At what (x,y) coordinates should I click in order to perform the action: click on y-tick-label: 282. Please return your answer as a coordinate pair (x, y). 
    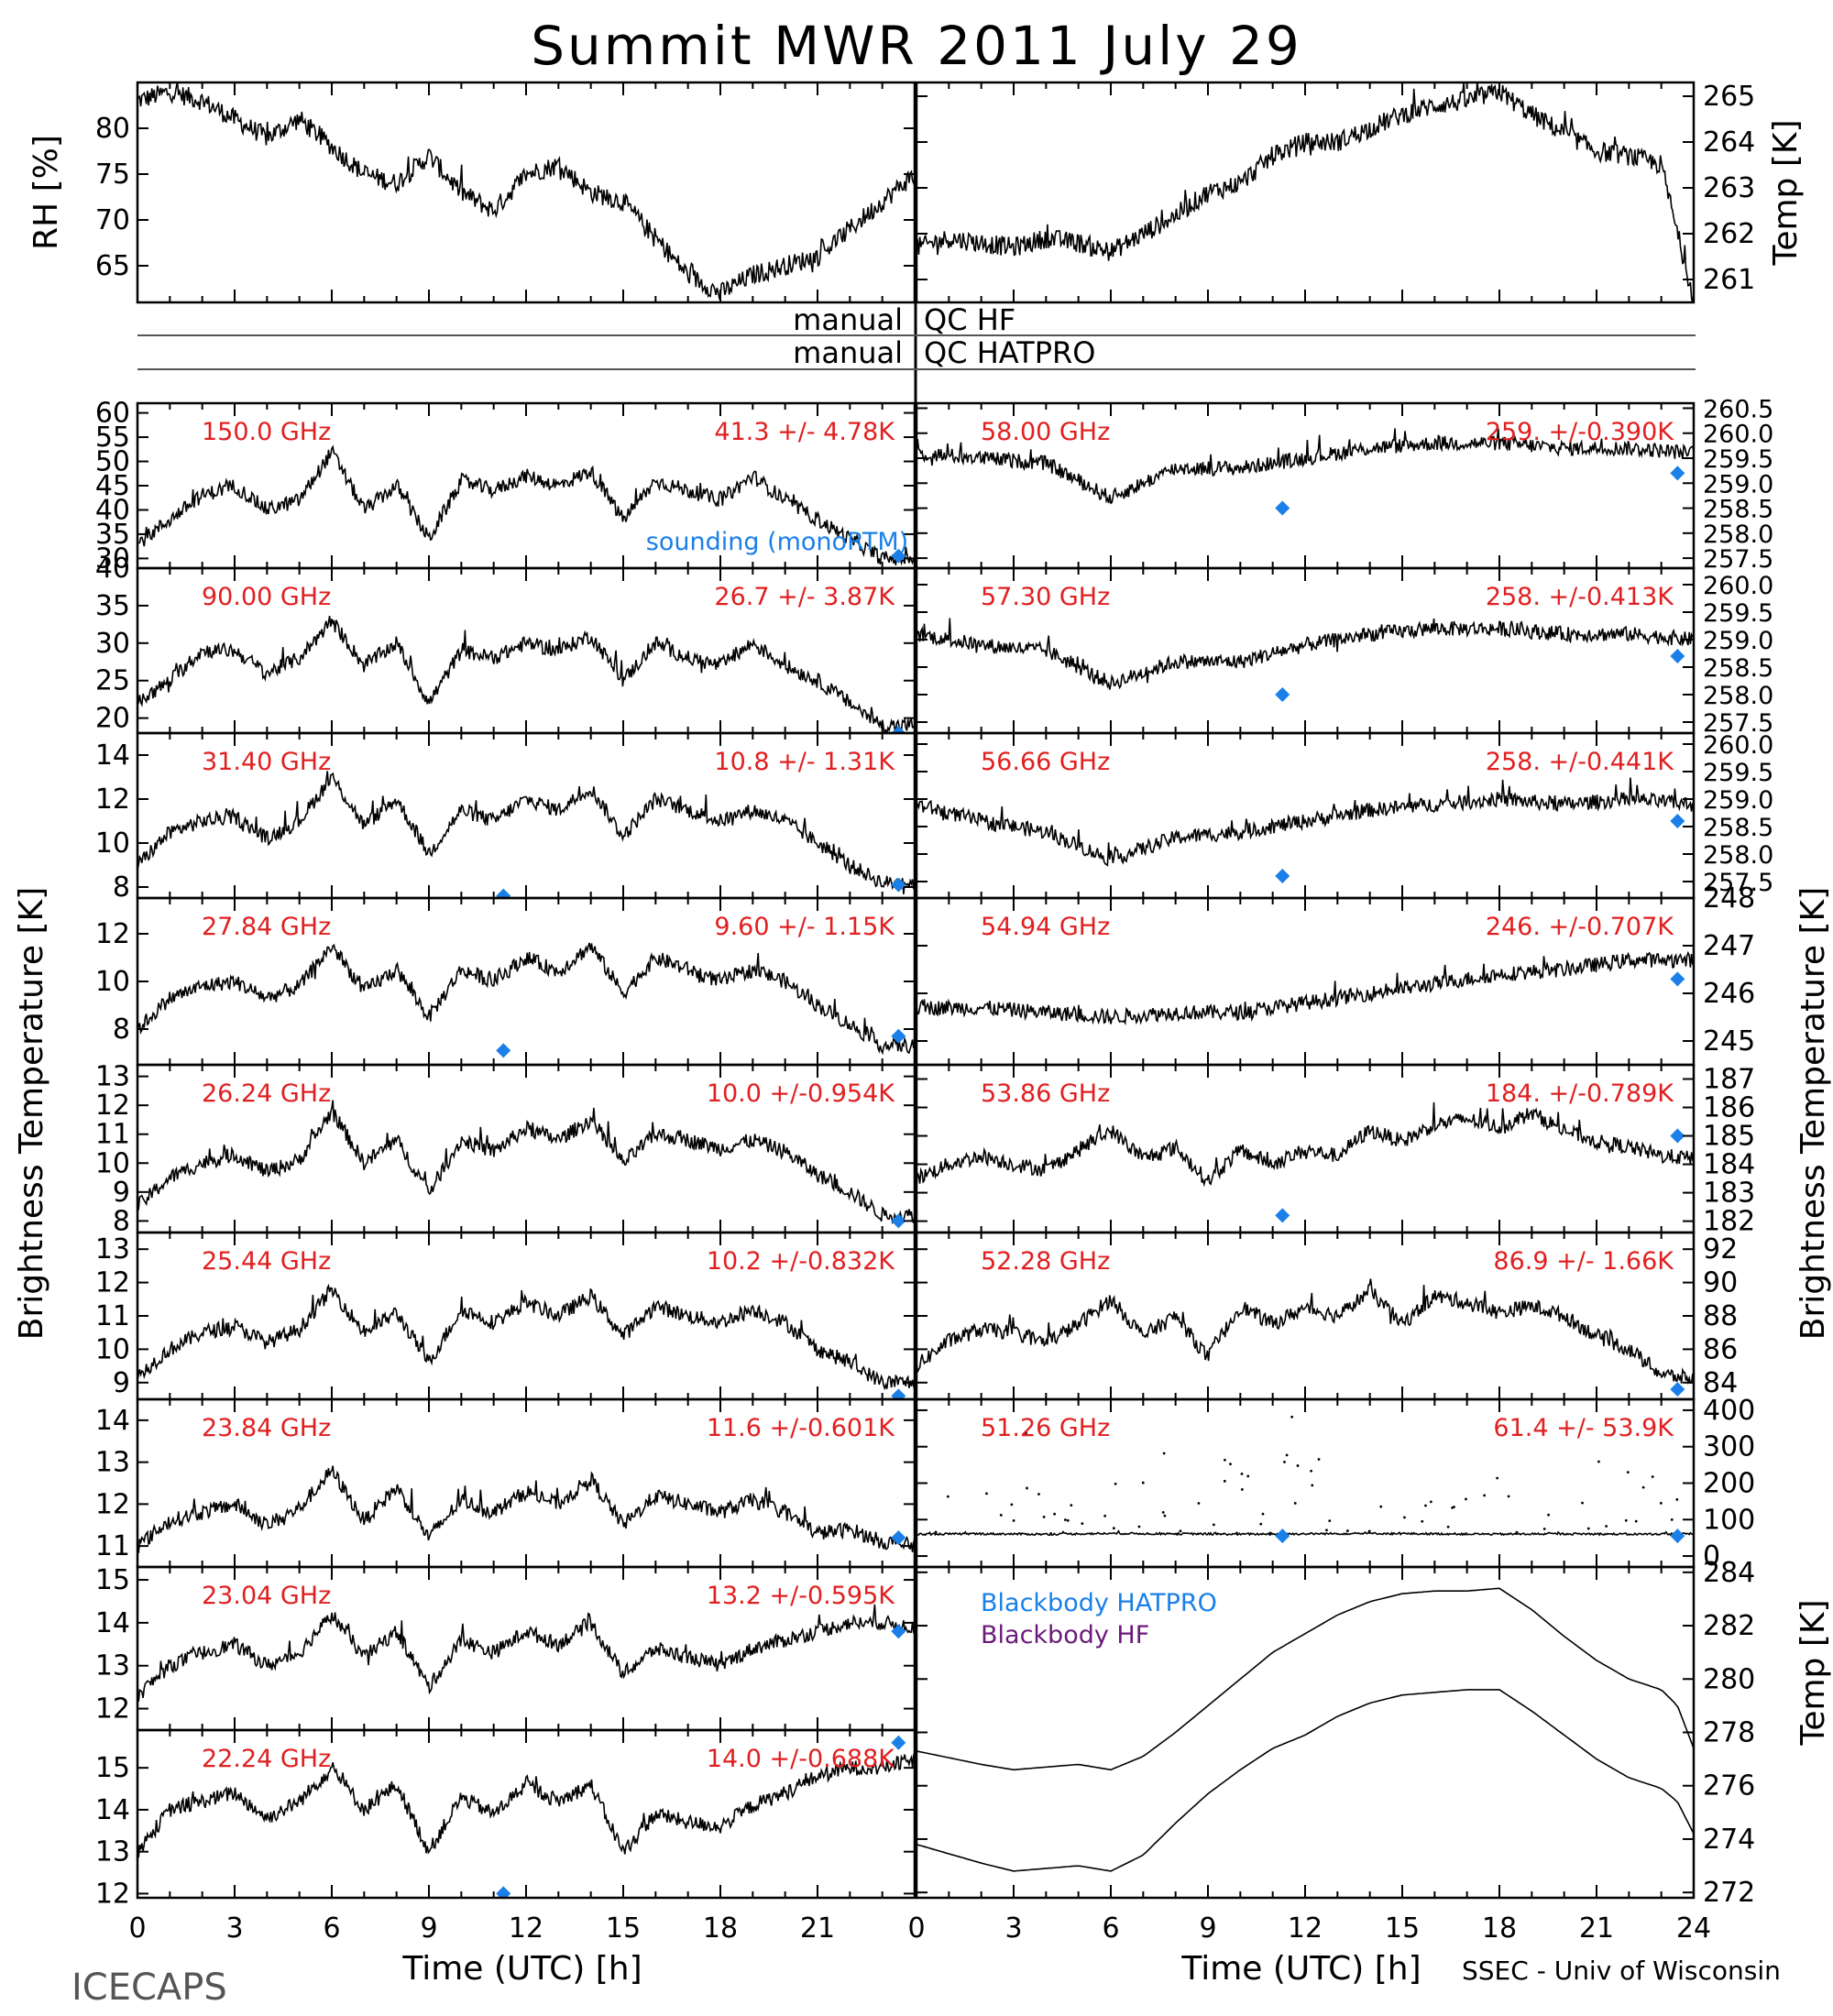
    Looking at the image, I should click on (1729, 1626).